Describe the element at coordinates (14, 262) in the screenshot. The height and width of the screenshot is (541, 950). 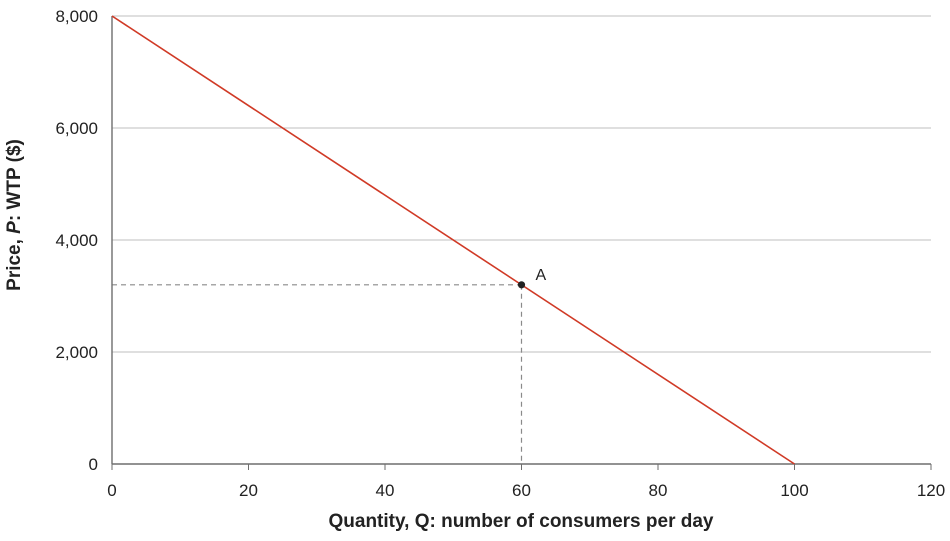
I see `y-axis-title-part: Price,` at that location.